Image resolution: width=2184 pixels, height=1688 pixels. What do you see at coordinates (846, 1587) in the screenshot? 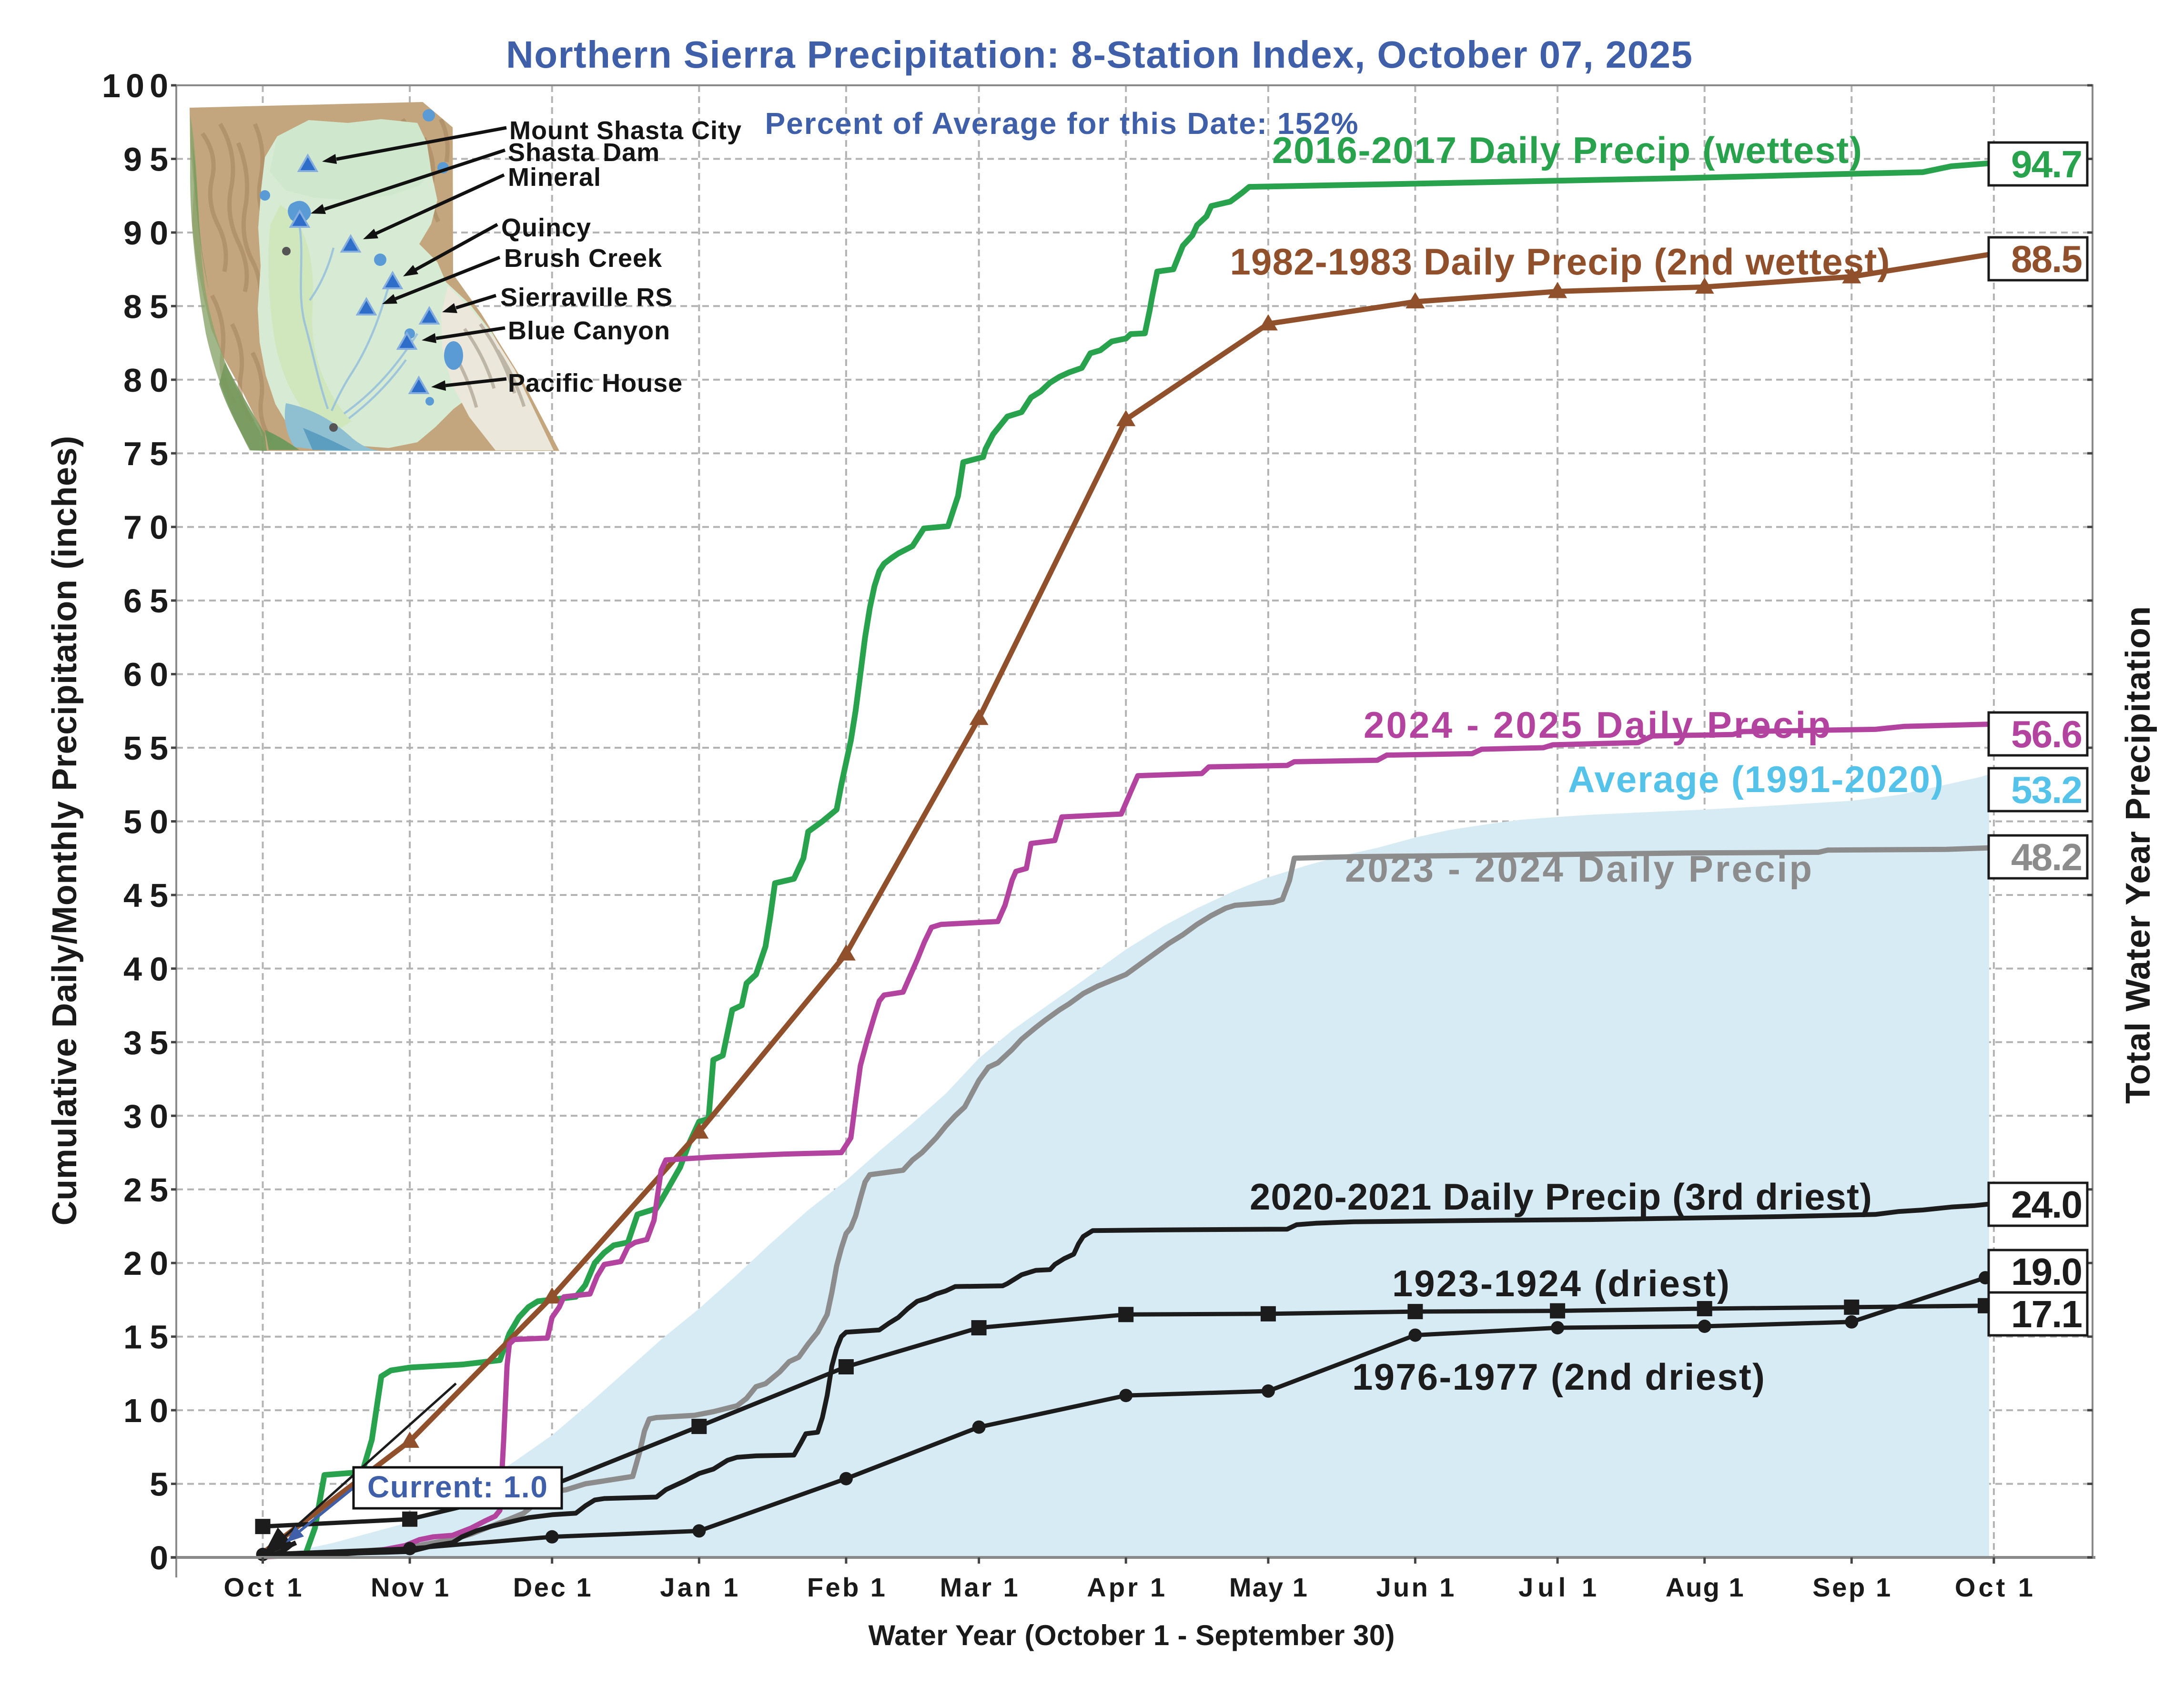
I see `svg-text: Feb 1` at bounding box center [846, 1587].